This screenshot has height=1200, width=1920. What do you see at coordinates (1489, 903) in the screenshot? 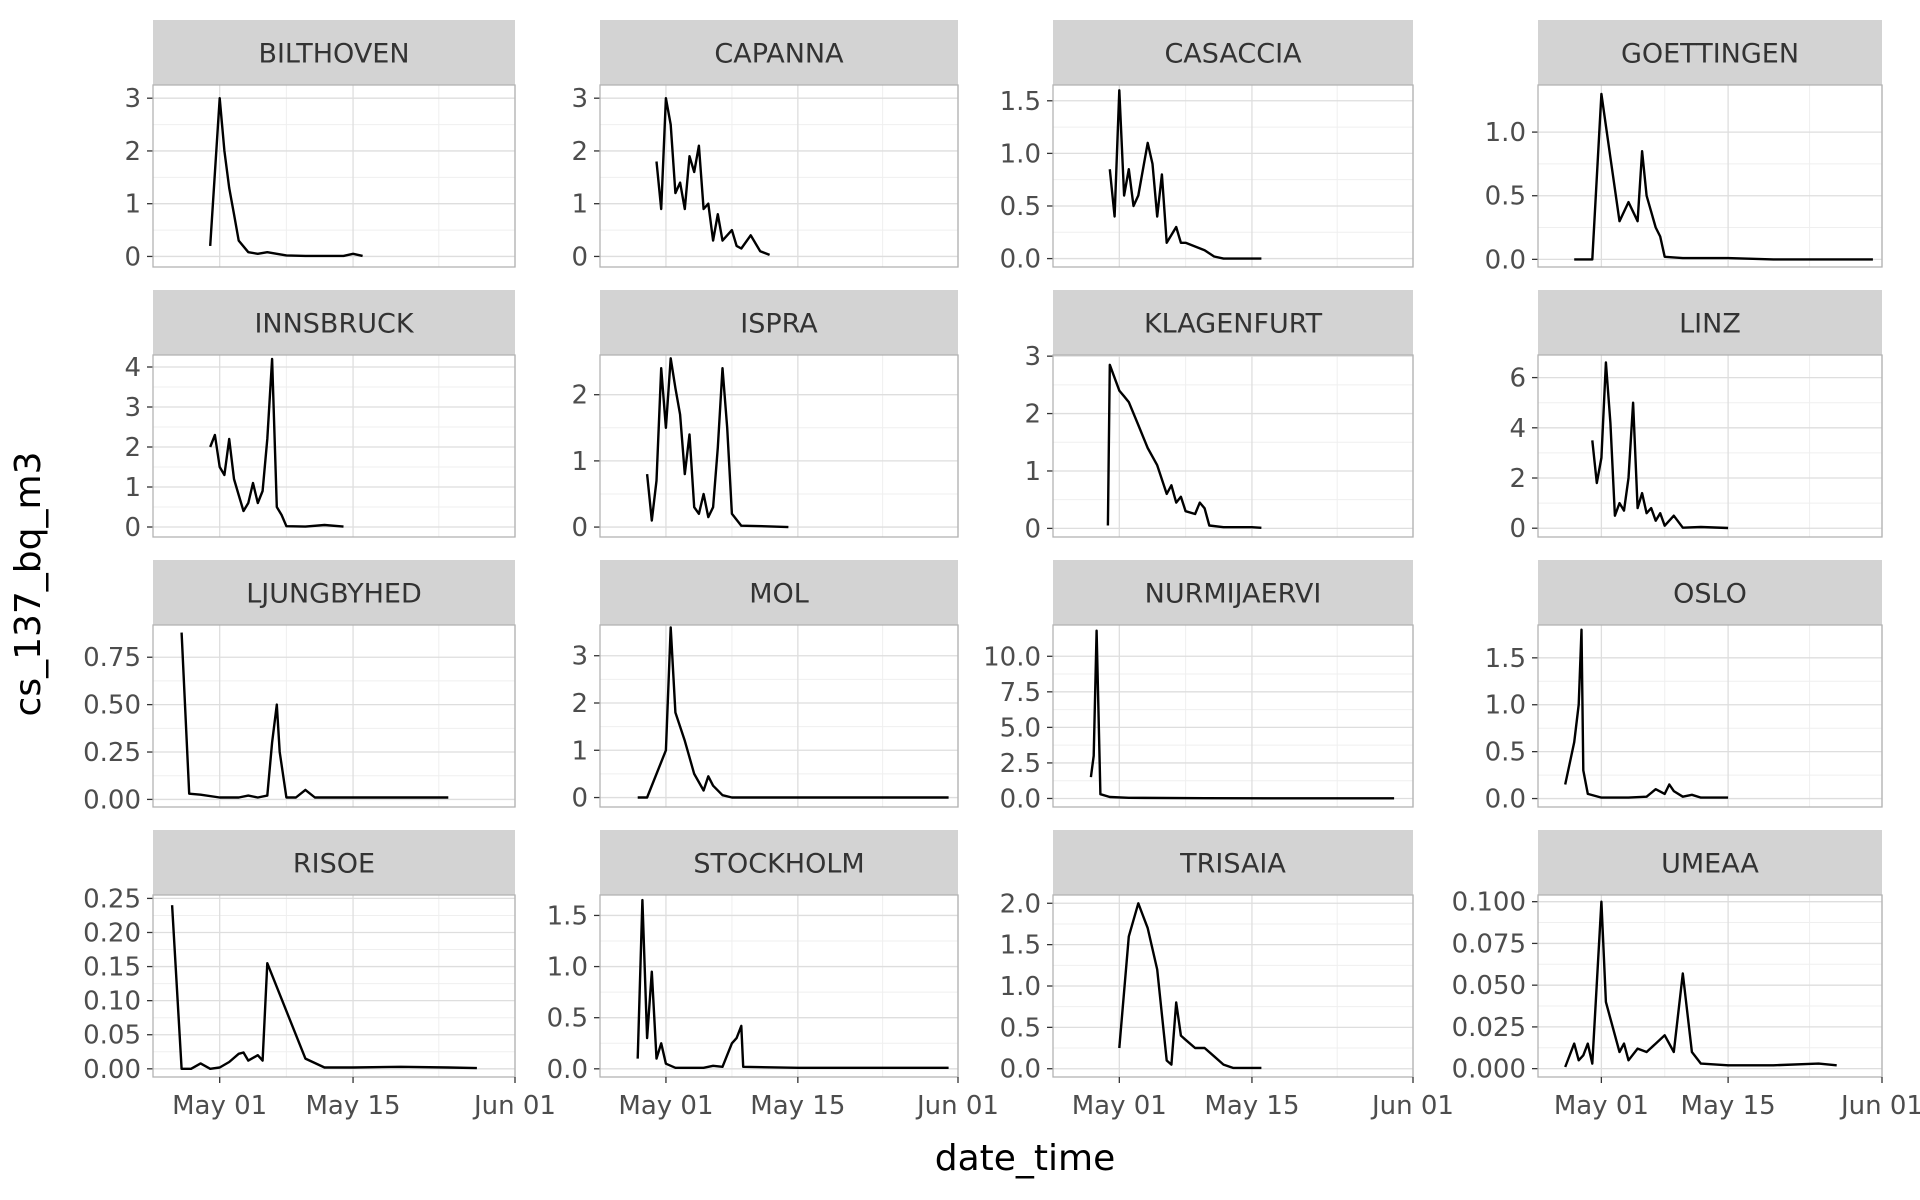
I see `y-tick-label: 0.100` at bounding box center [1489, 903].